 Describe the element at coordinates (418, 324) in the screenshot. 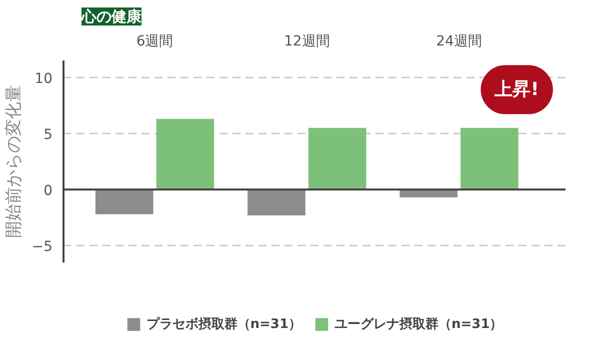

I see `legend-label: ユーグレナ摂取群（n=31）` at that location.